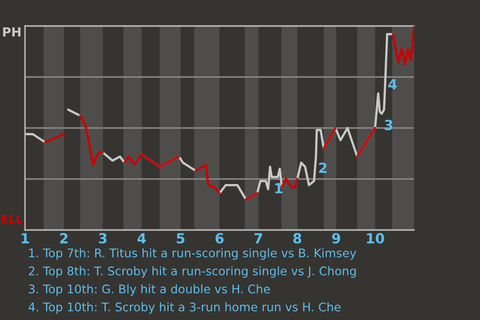  Describe the element at coordinates (278, 188) in the screenshot. I see `annotation: 1` at that location.